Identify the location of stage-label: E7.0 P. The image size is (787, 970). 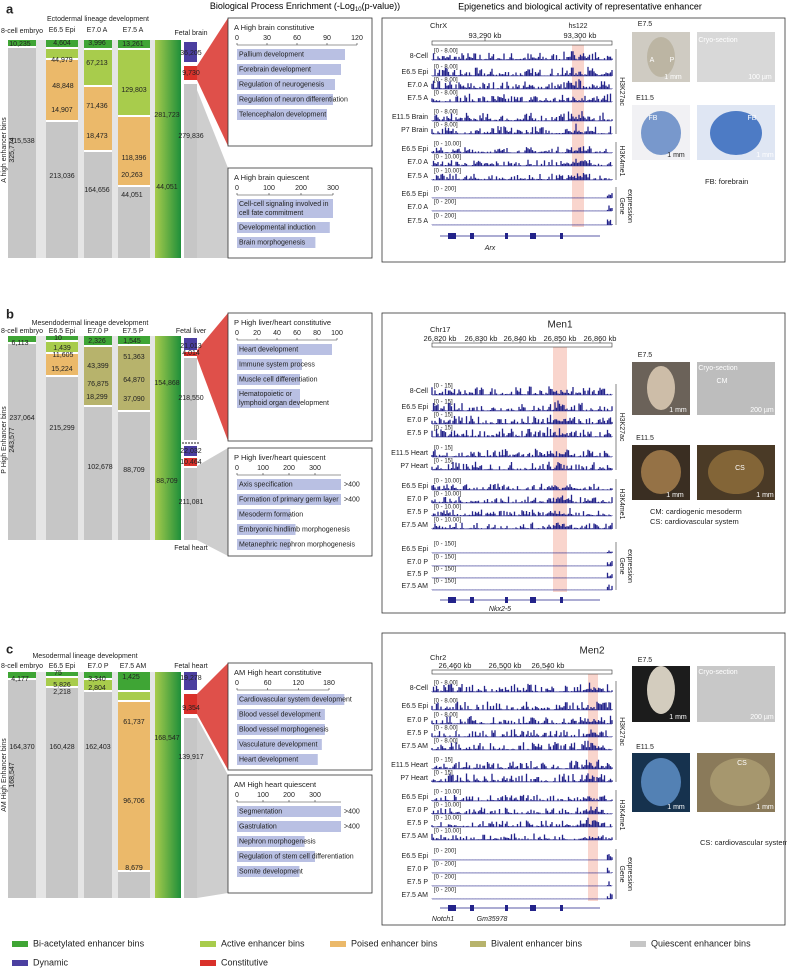
(97, 666).